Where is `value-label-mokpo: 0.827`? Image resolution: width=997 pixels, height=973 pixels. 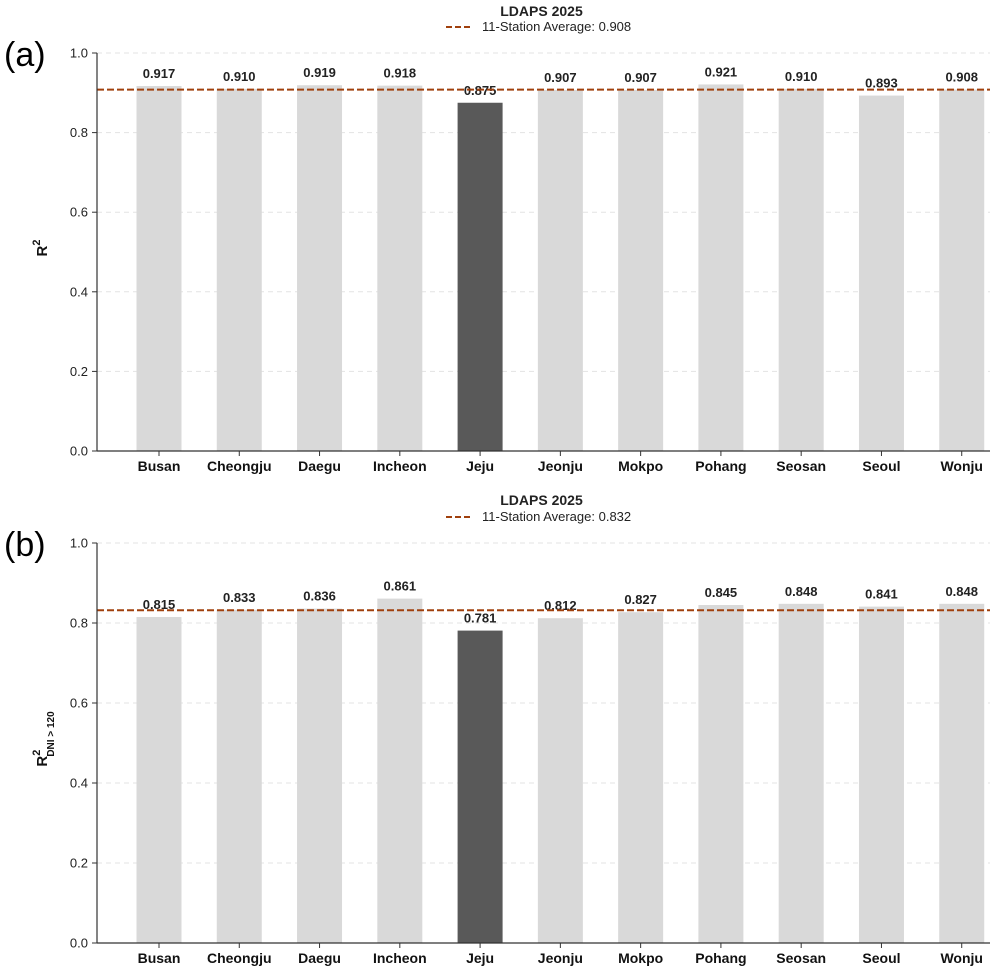
value-label-mokpo: 0.827 is located at coordinates (640, 599).